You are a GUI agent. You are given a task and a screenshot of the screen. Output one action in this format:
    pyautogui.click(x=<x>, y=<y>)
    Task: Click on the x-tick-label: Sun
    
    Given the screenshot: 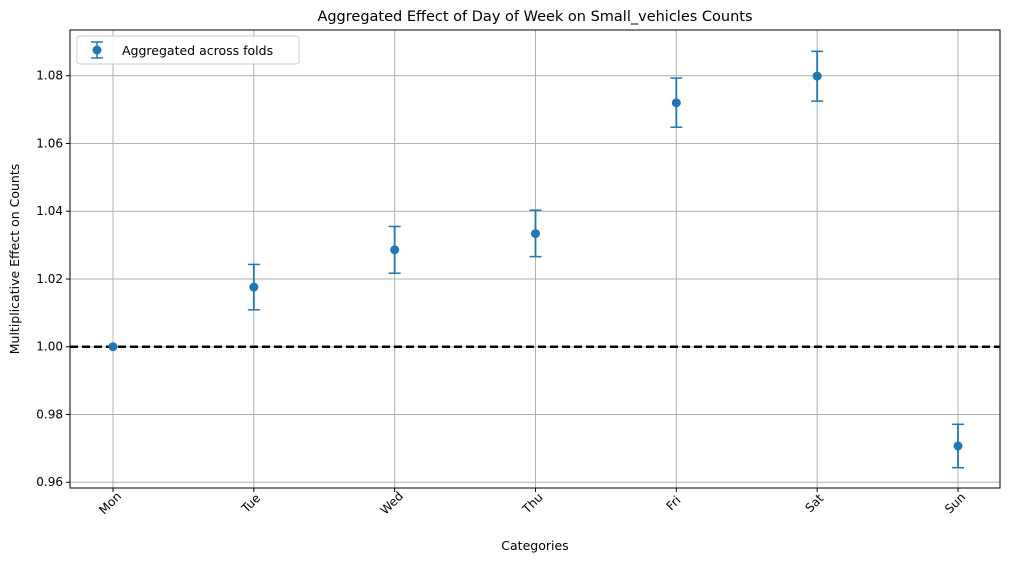 What is the action you would take?
    pyautogui.click(x=955, y=503)
    